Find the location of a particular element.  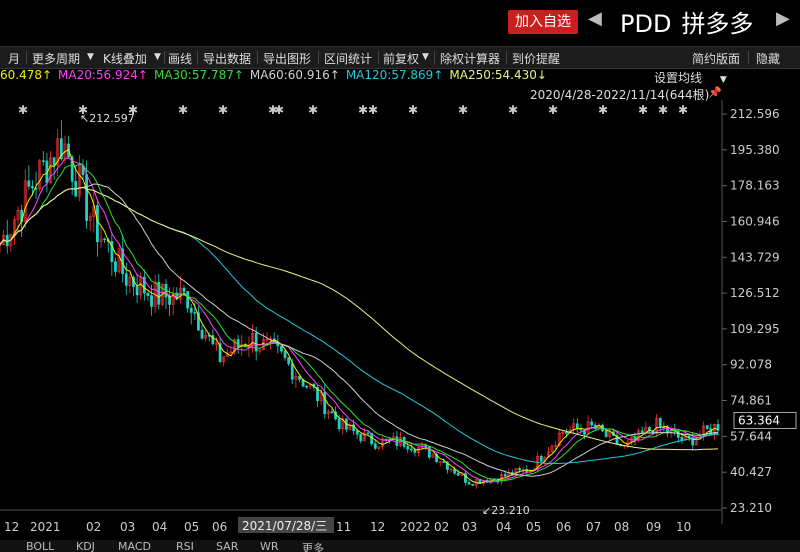

add-to-watchlist-button: 加入自选 is located at coordinates (543, 22).